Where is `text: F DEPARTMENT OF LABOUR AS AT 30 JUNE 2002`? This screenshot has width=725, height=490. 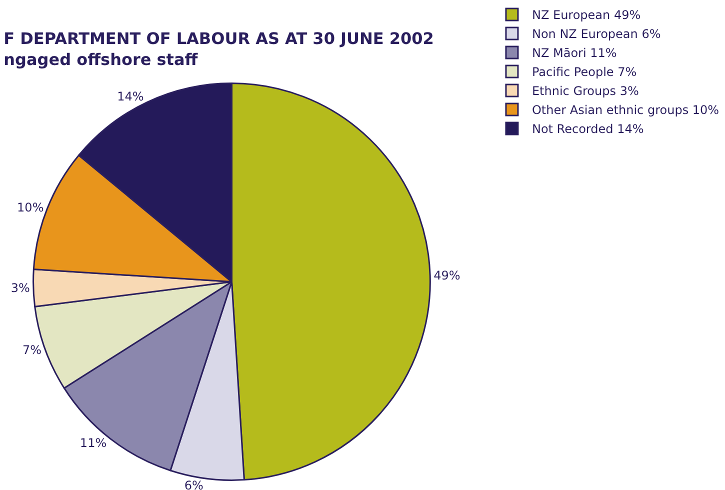
text: F DEPARTMENT OF LABOUR AS AT 30 JUNE 2002 is located at coordinates (219, 38).